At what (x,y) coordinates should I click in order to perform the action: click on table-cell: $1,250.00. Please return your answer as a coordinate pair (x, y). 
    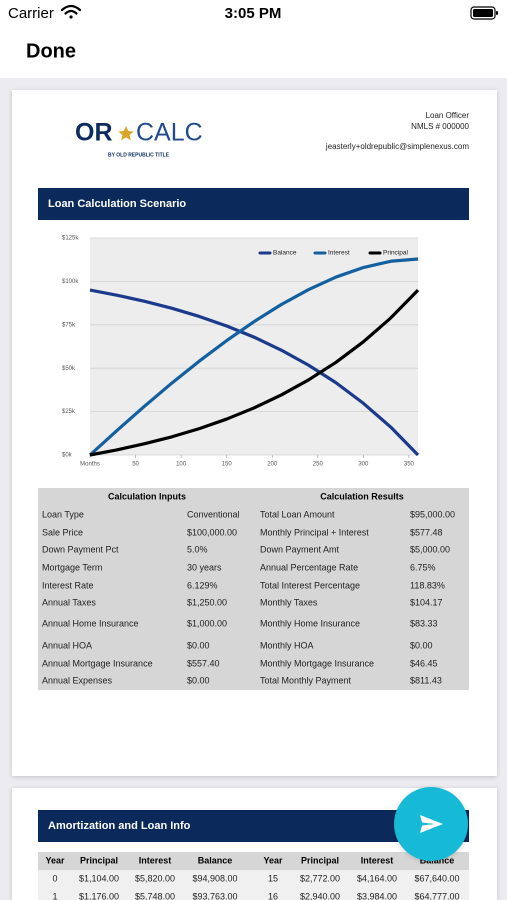
    Looking at the image, I should click on (207, 602).